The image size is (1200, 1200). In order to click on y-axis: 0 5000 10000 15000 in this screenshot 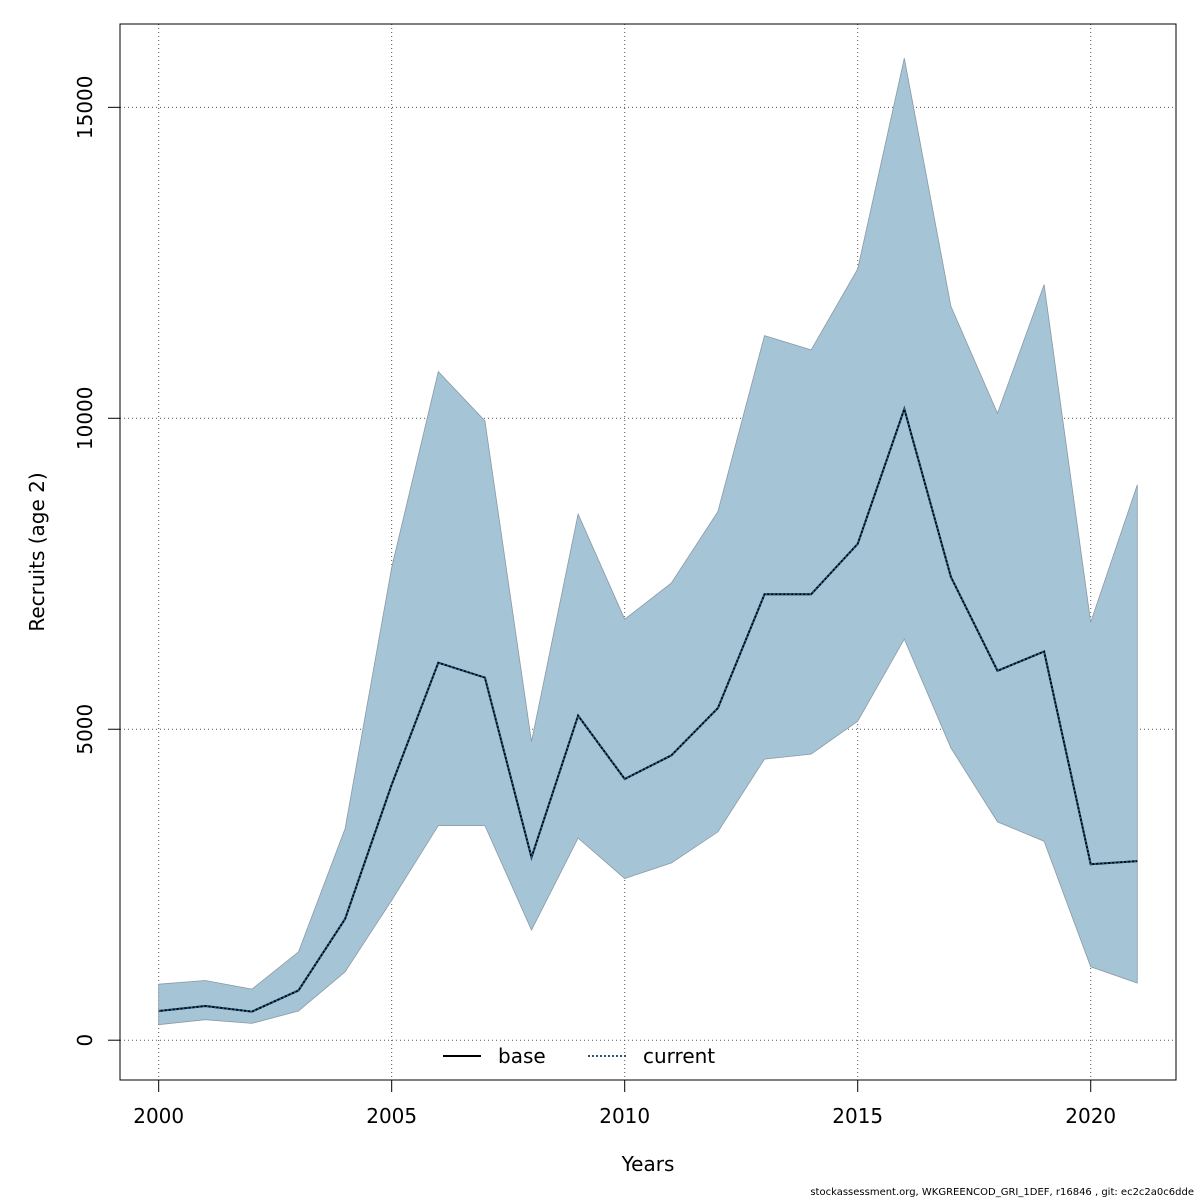, I will do `click(97, 561)`.